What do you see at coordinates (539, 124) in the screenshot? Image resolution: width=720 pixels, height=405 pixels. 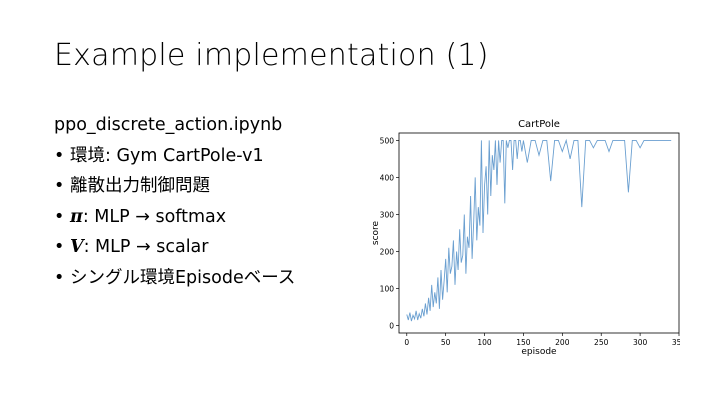 I see `chart-title: CartPole` at bounding box center [539, 124].